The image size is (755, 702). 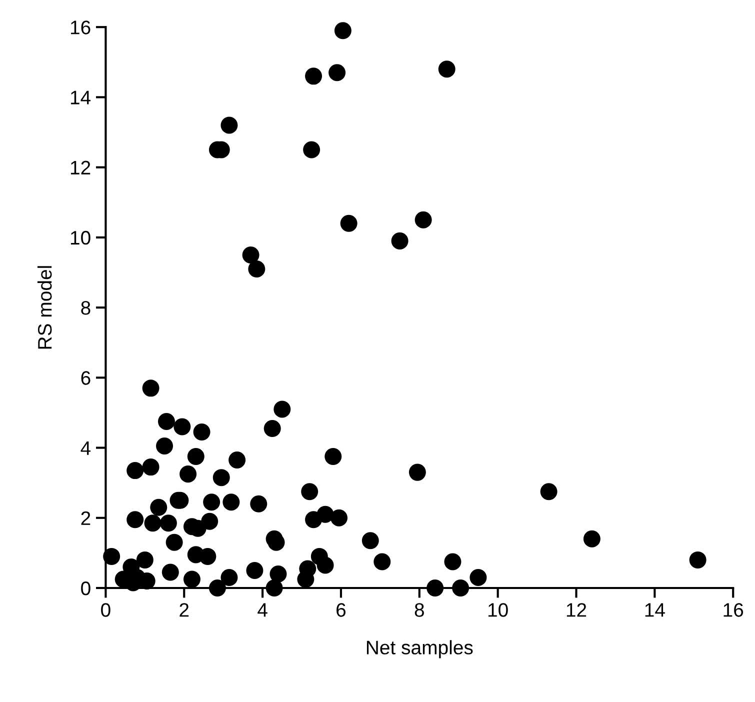 I want to click on x-tick-label: 8, so click(x=419, y=610).